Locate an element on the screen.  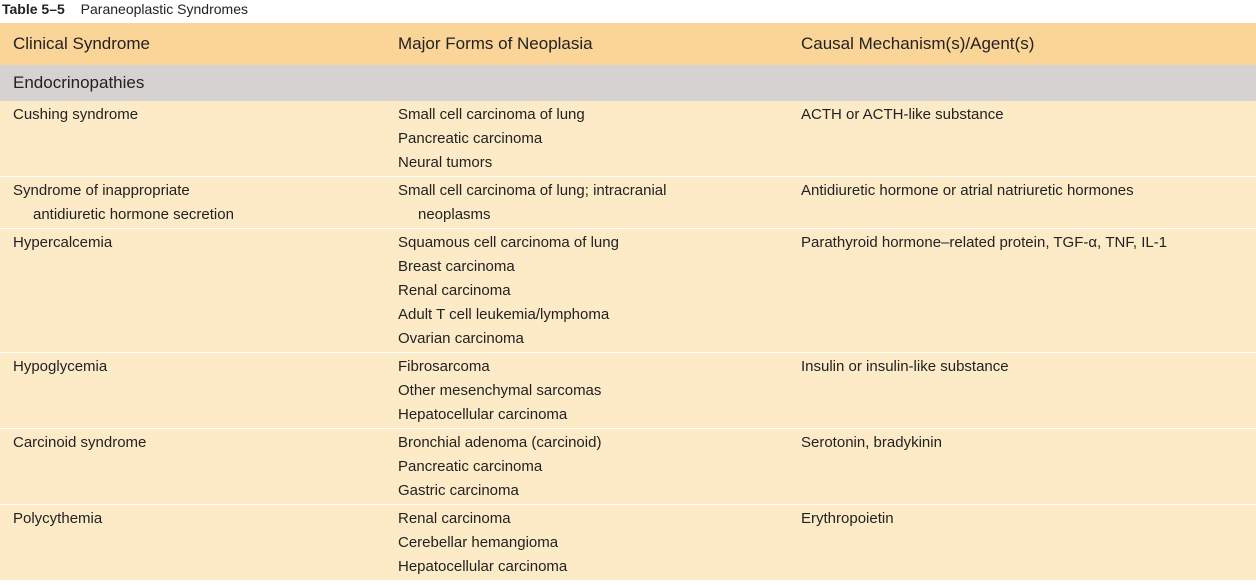
syndrome-text: Syndrome of inappropriate is located at coordinates (101, 190).